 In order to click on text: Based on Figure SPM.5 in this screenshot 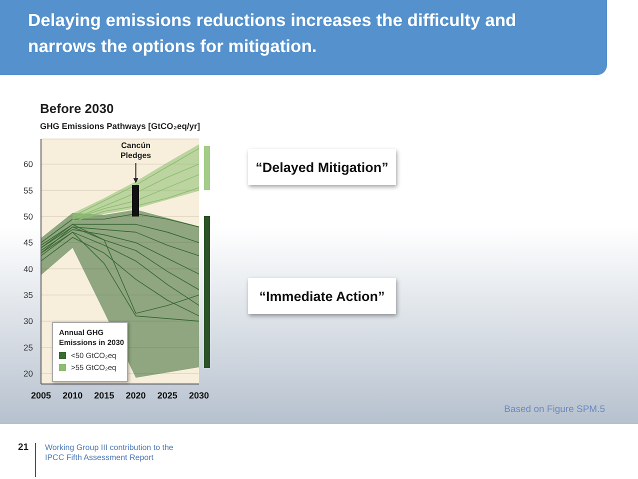, I will do `click(554, 409)`.